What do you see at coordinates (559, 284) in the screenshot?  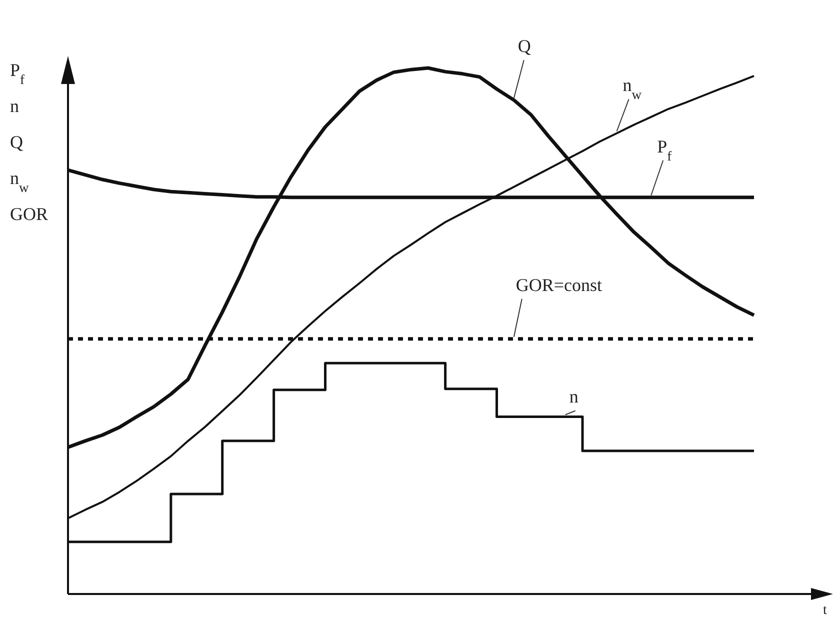 I see `text: GOR=const` at bounding box center [559, 284].